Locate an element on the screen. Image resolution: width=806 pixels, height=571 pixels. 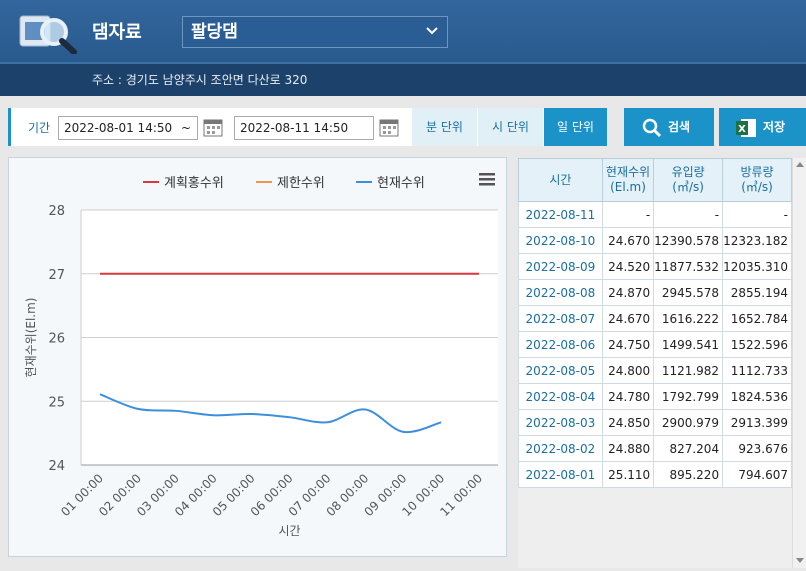
search-button: 검색 is located at coordinates (669, 127).